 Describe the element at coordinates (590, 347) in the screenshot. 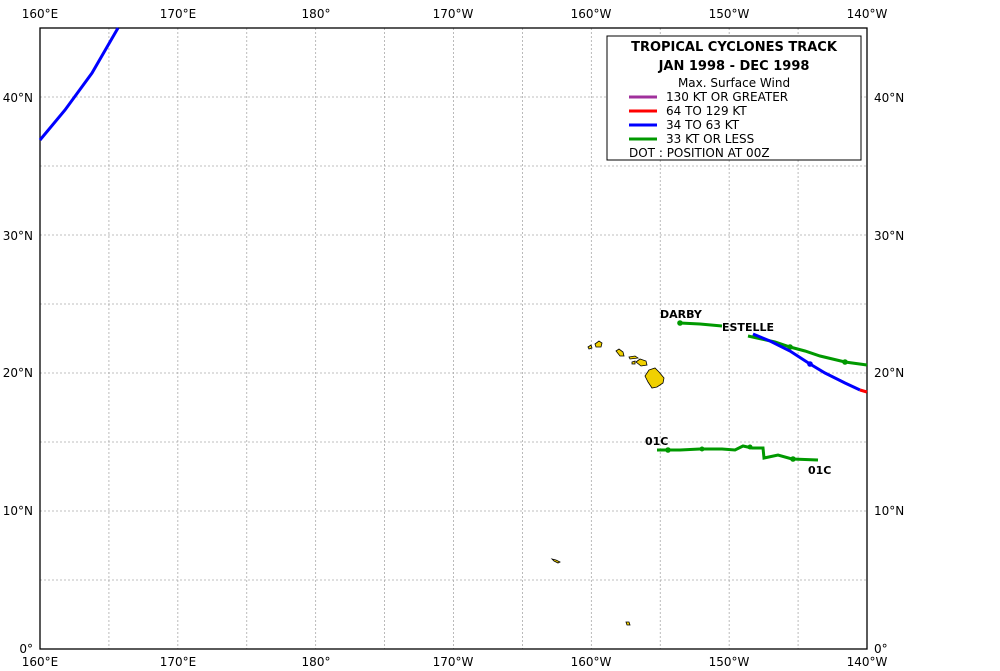

I see `island-niihau` at that location.